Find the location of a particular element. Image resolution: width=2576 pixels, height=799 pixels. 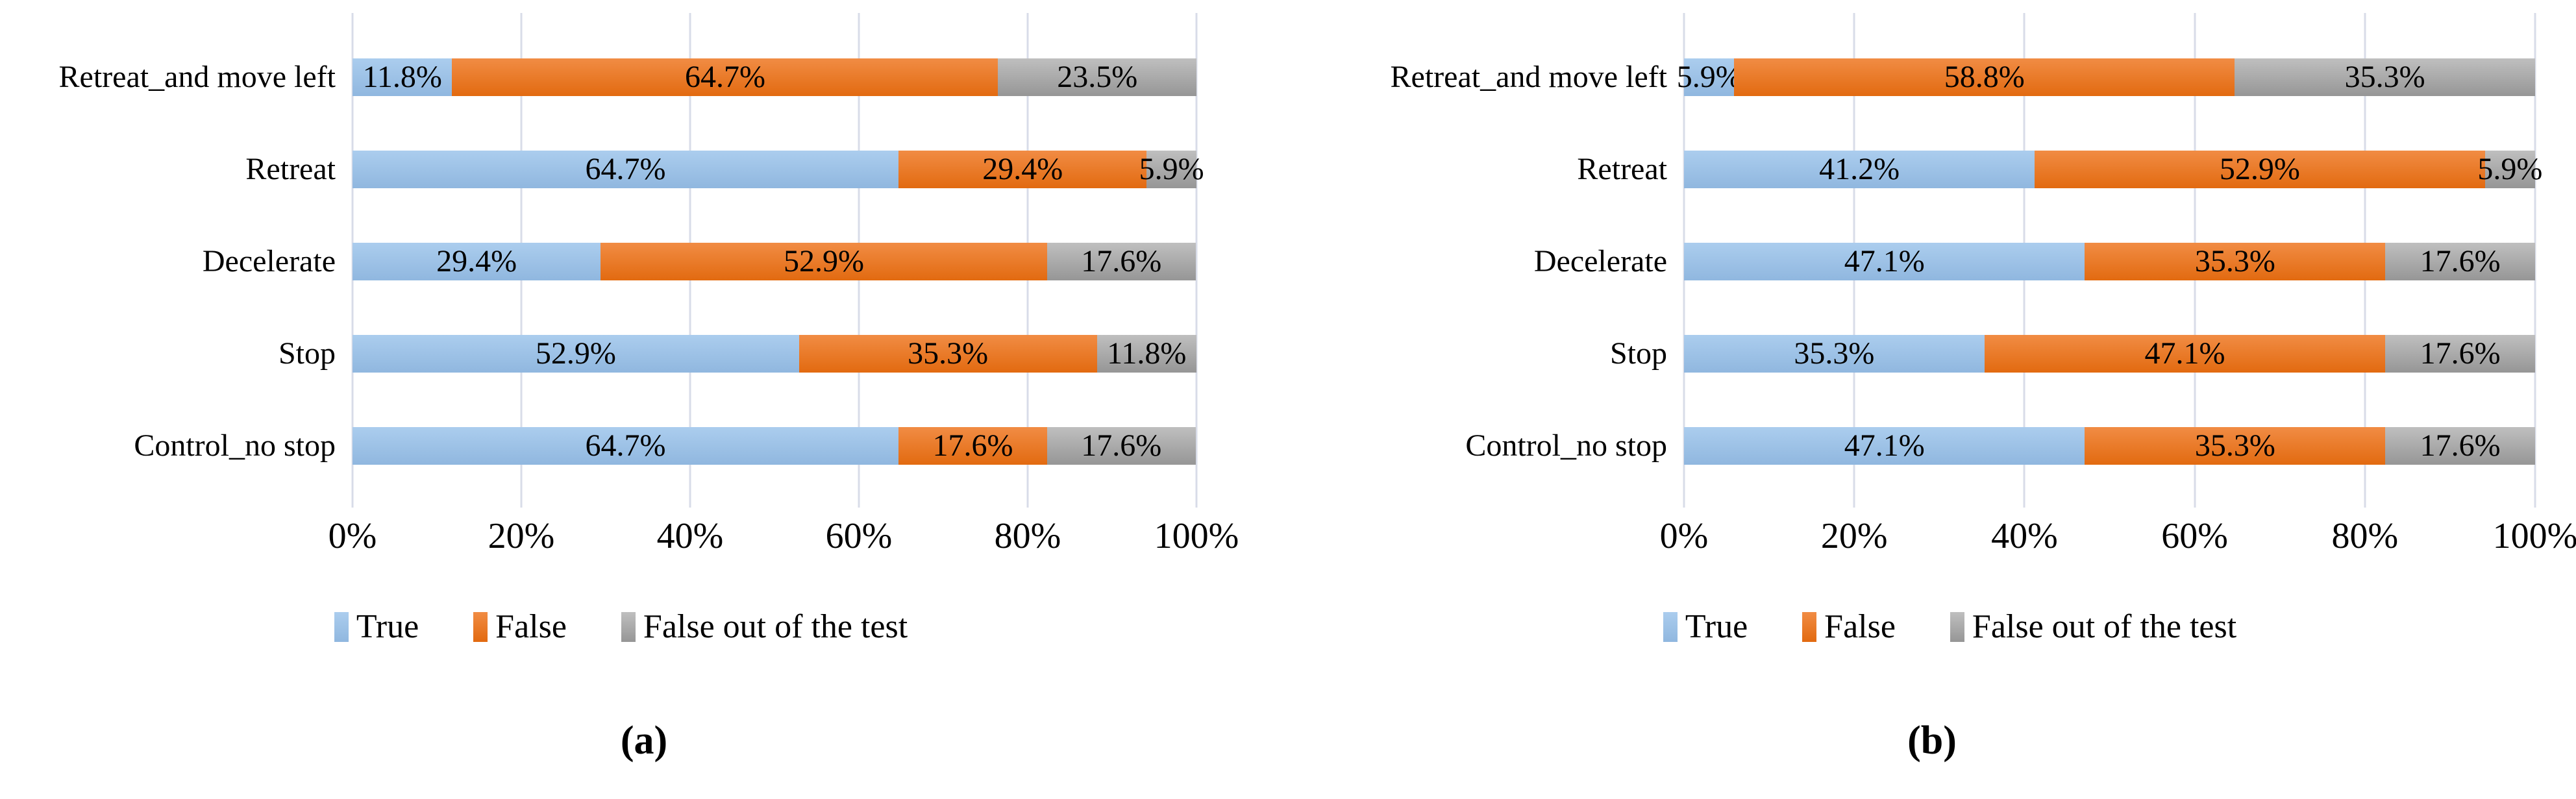

bar-track: 11.8% 64.7% 23.5% is located at coordinates (774, 77).